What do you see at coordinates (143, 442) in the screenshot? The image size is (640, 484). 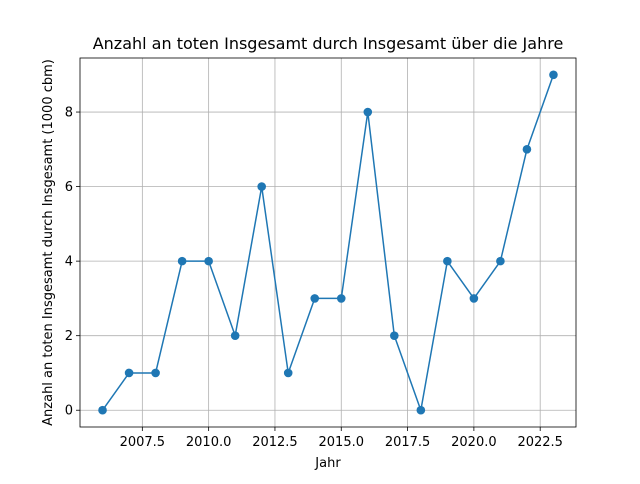 I see `x-tick-label: 2007.5` at bounding box center [143, 442].